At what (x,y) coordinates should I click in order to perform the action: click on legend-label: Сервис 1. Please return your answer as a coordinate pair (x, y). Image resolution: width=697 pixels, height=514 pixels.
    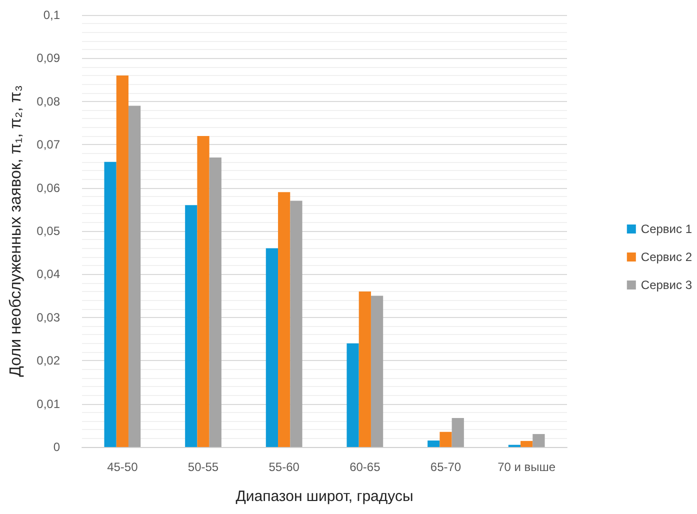
    Looking at the image, I should click on (666, 229).